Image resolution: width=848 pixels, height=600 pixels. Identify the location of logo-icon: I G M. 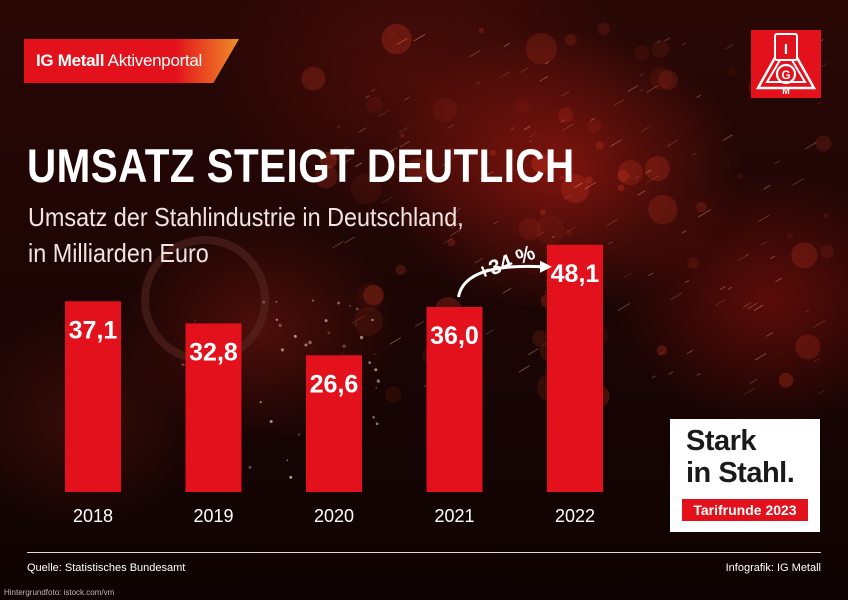
(786, 64).